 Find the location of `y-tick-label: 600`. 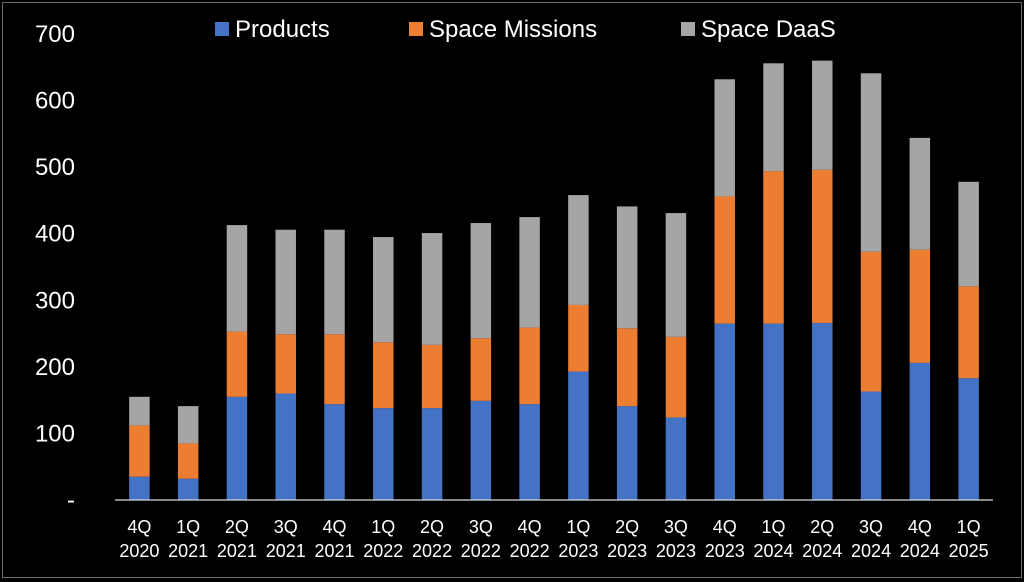

y-tick-label: 600 is located at coordinates (55, 101).